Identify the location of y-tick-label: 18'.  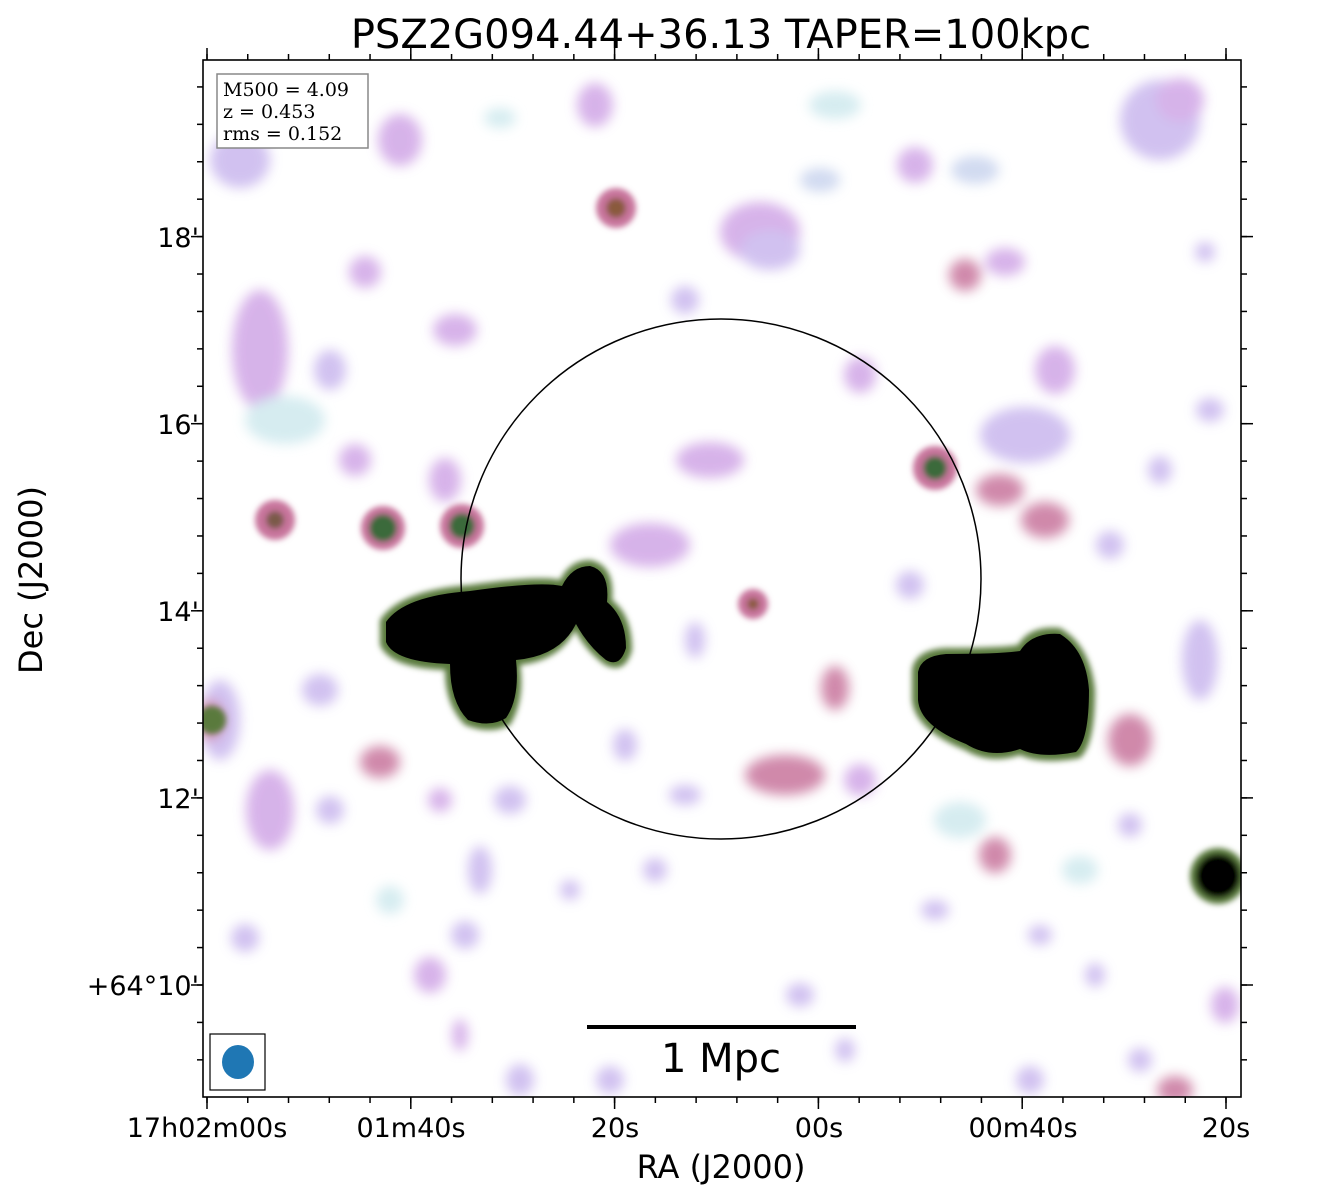
(178, 238).